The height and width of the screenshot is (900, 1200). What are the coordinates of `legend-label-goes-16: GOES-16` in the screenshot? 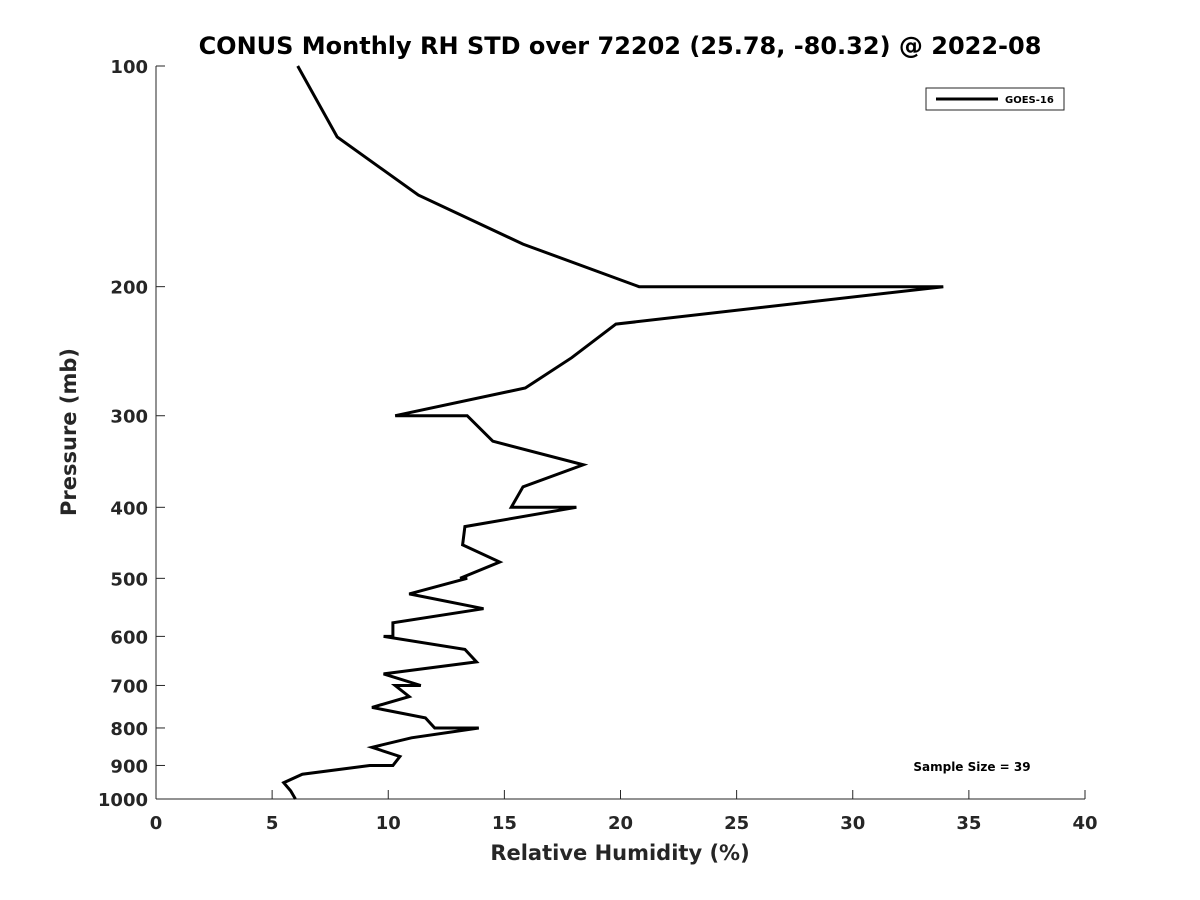 It's located at (1029, 100).